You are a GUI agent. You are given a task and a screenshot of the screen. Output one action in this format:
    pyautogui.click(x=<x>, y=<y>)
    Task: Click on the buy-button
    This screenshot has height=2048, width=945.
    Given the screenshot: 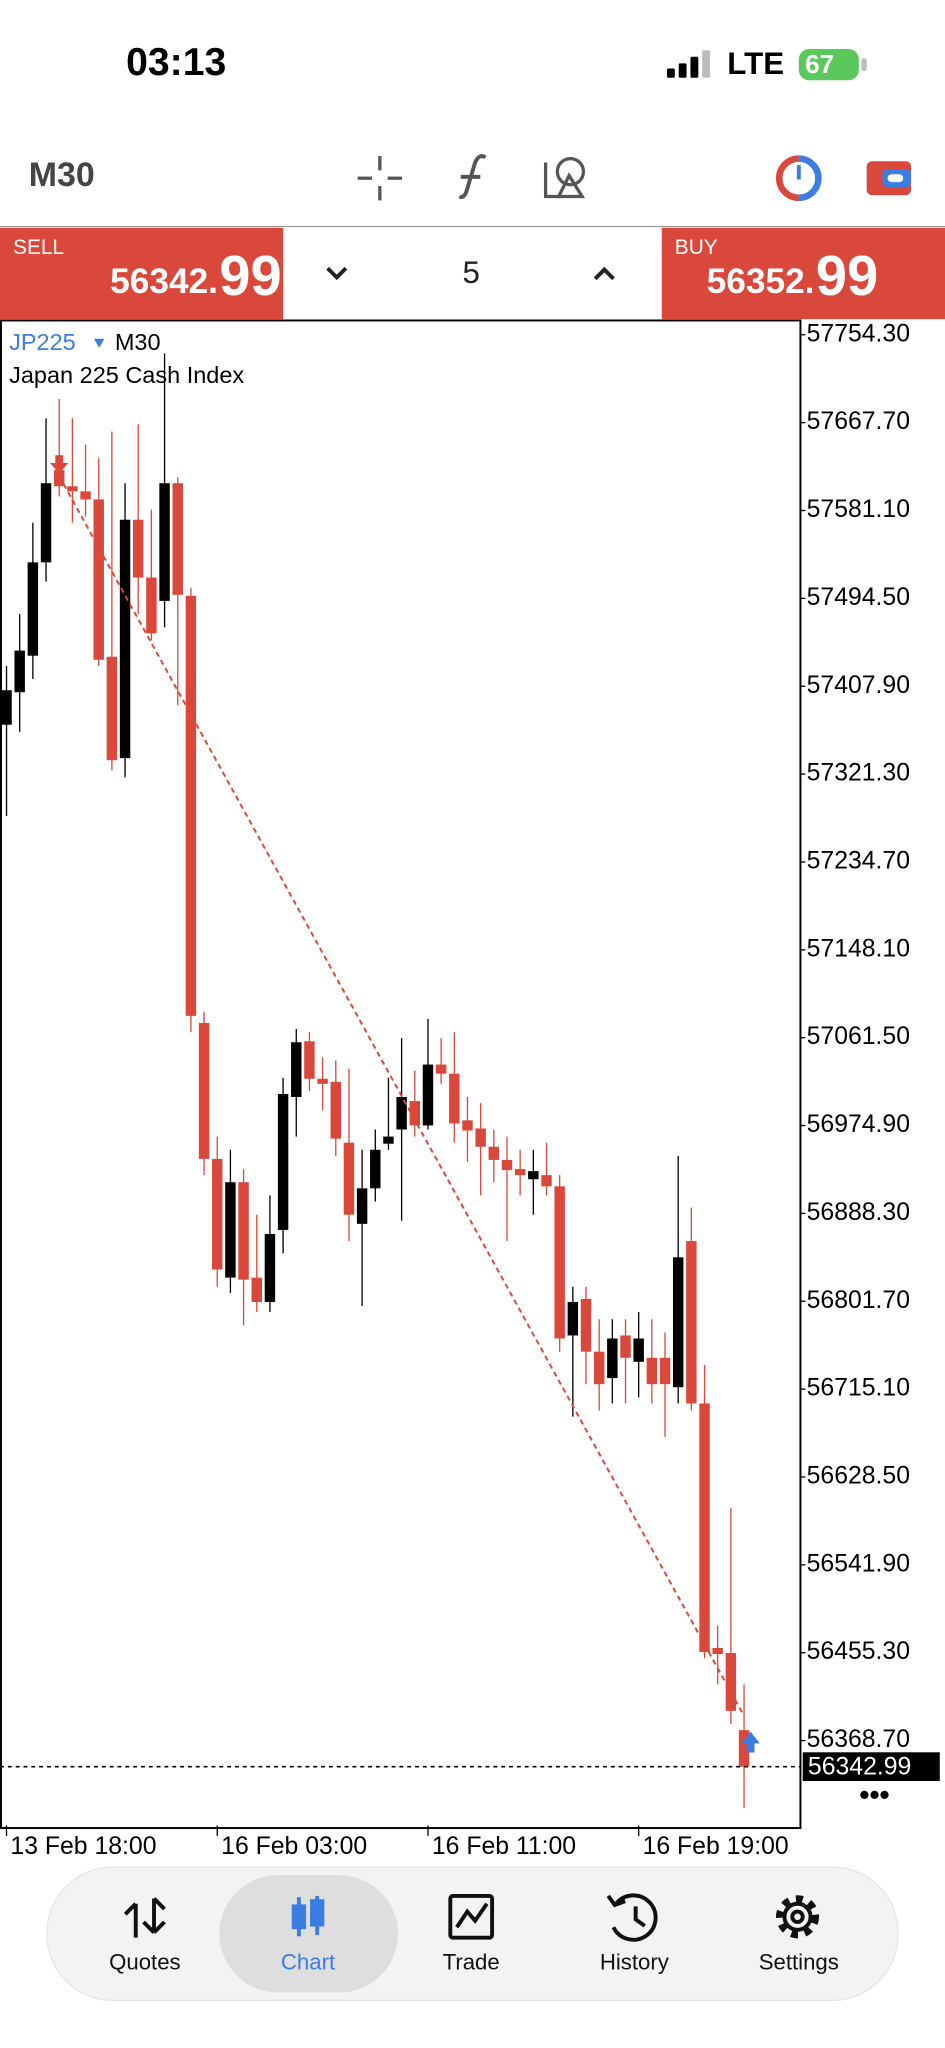 What is the action you would take?
    pyautogui.click(x=803, y=273)
    